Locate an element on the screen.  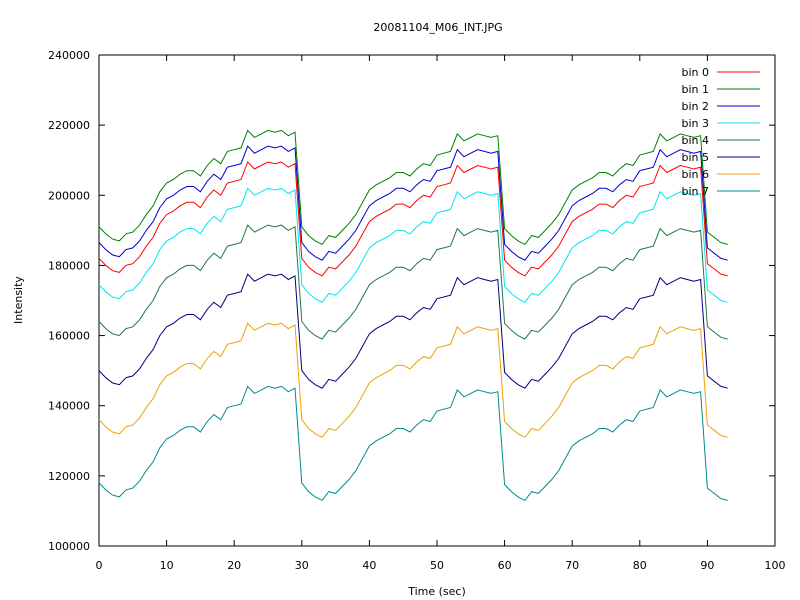
x-axis-label: Time (sec) is located at coordinates (436, 591).